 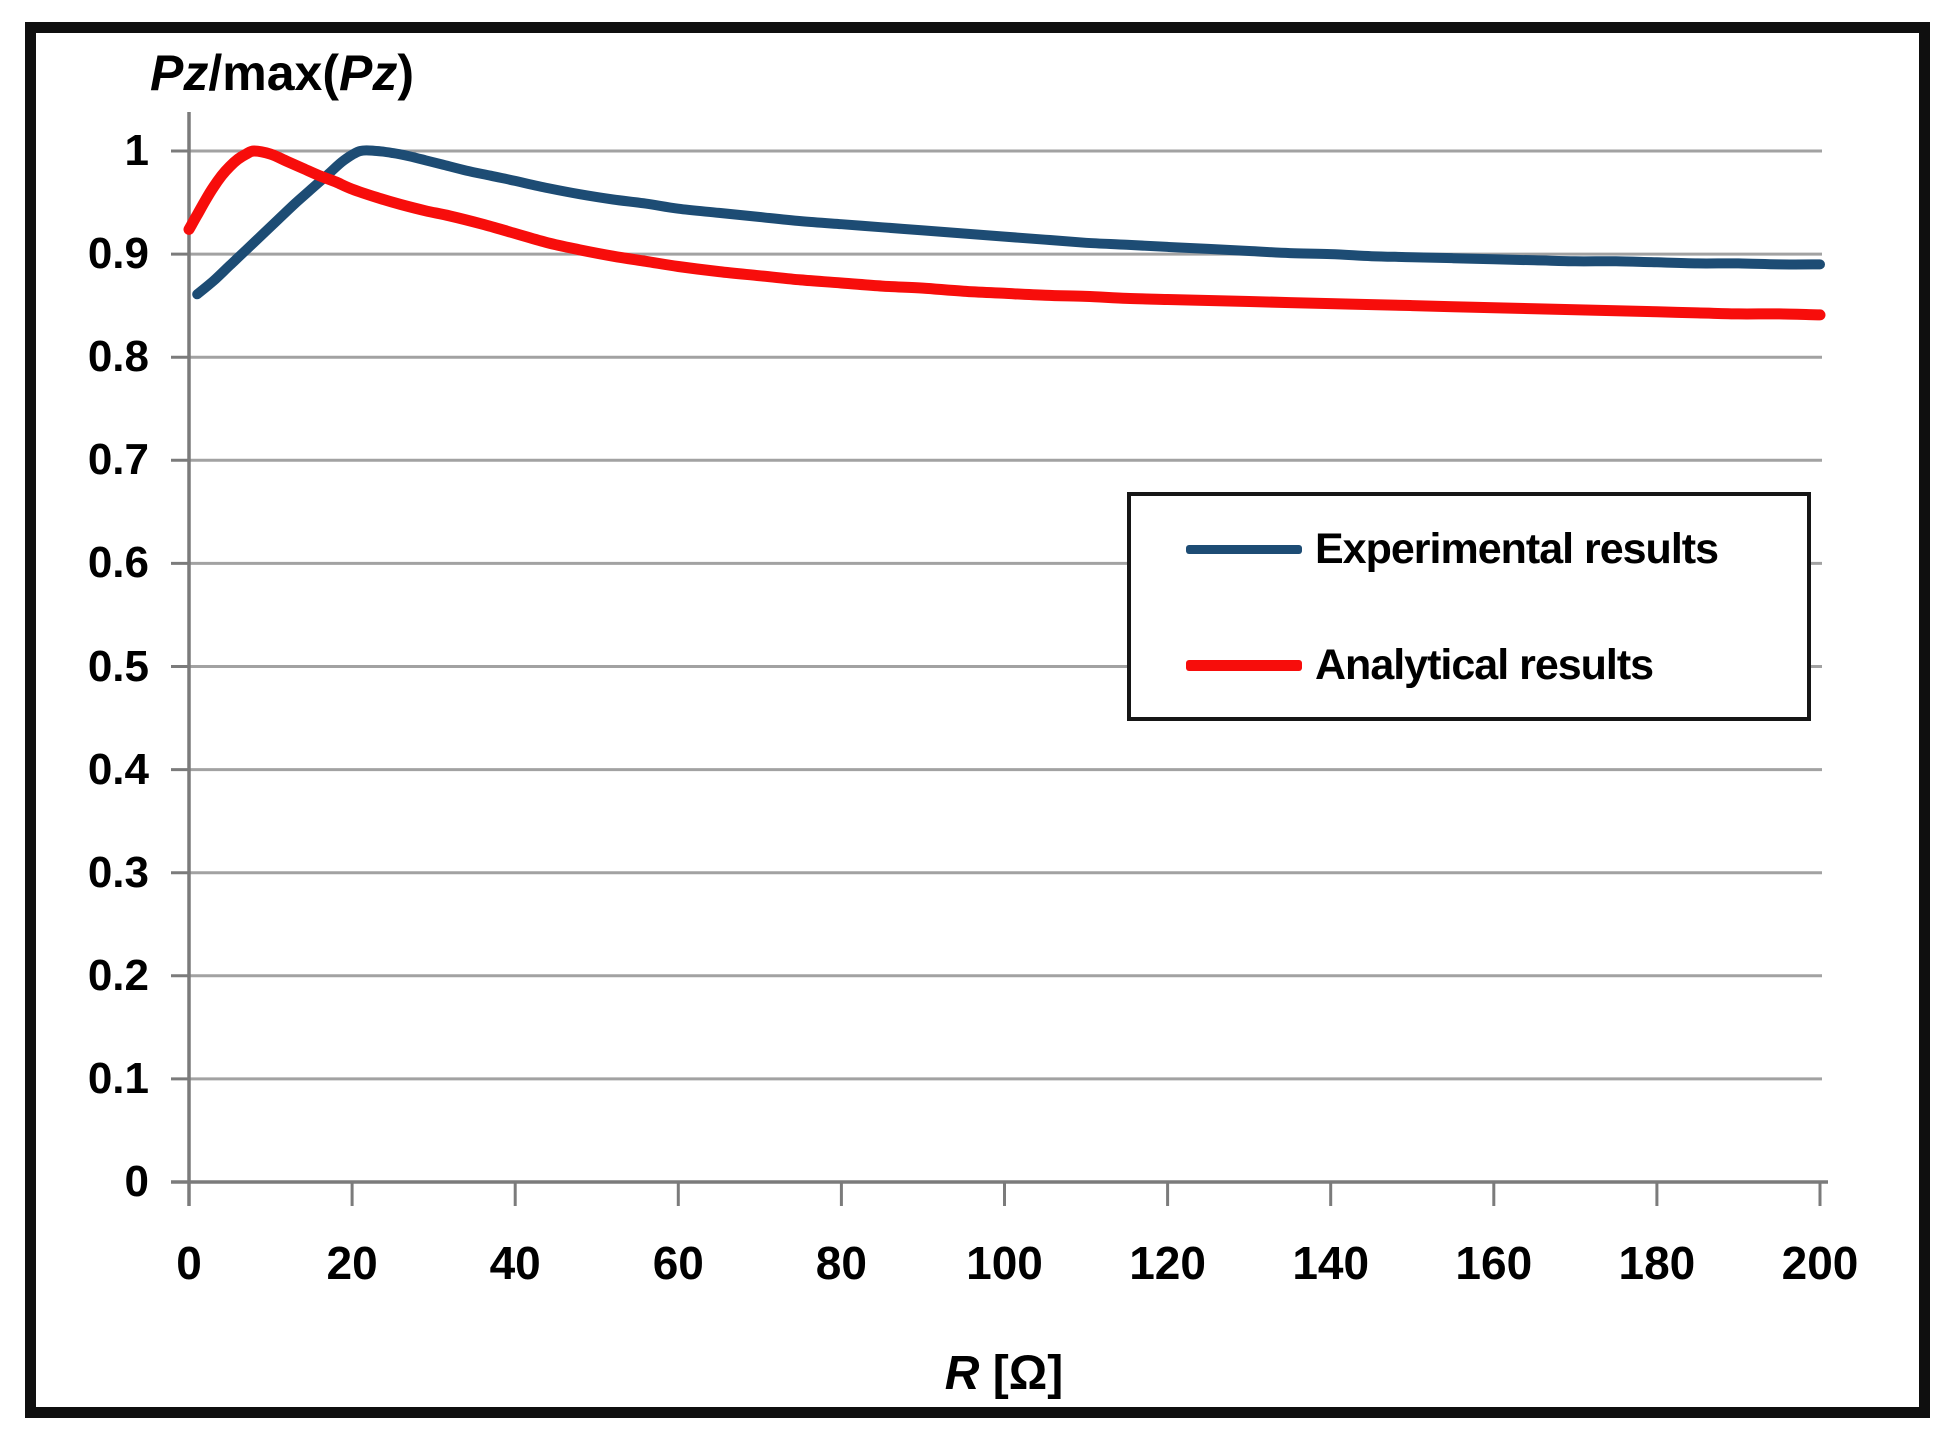 What do you see at coordinates (1244, 549) in the screenshot?
I see `legend-line-sample-experimental` at bounding box center [1244, 549].